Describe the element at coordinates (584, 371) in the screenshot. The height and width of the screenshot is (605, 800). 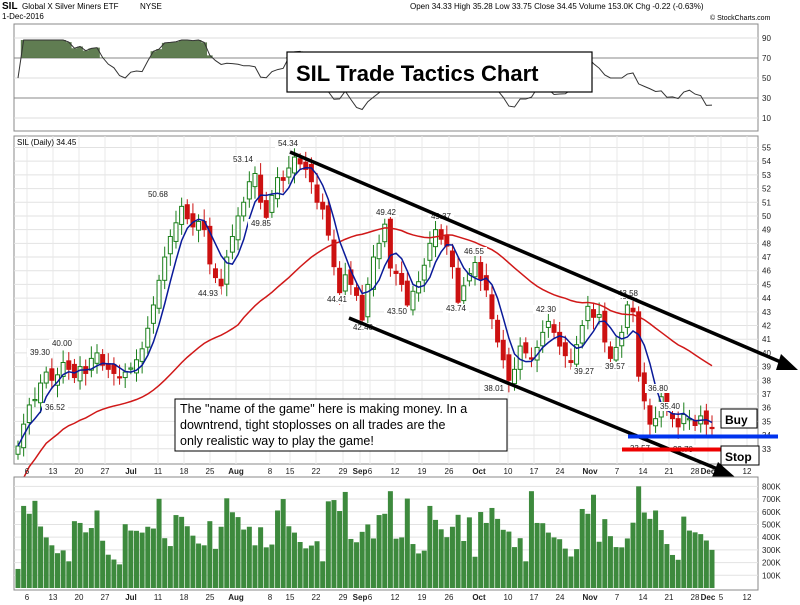
I see `price-annotation: 39.27` at that location.